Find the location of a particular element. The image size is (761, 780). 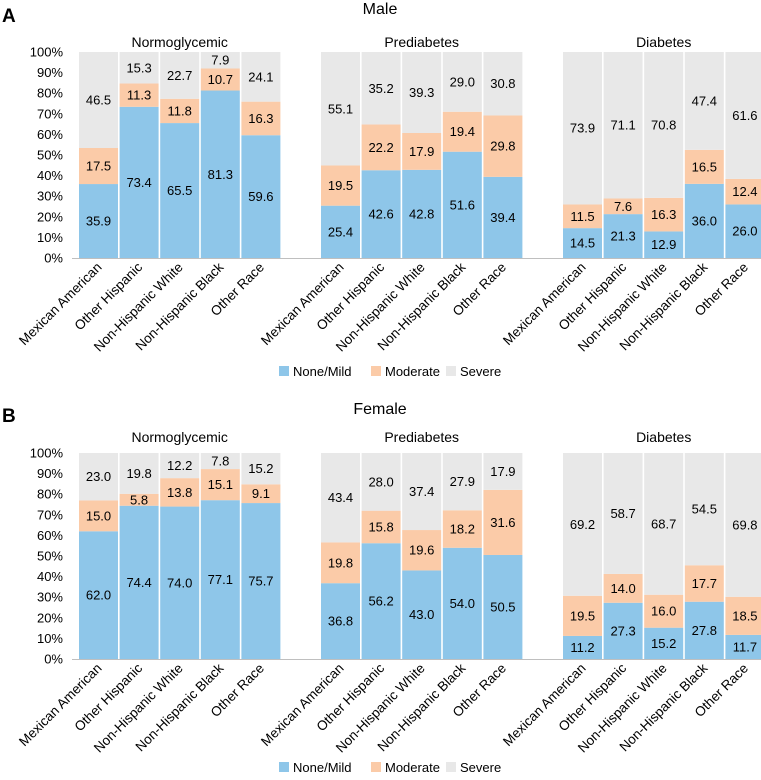

panel-a-y-tick-label: 80% is located at coordinates (50, 93).